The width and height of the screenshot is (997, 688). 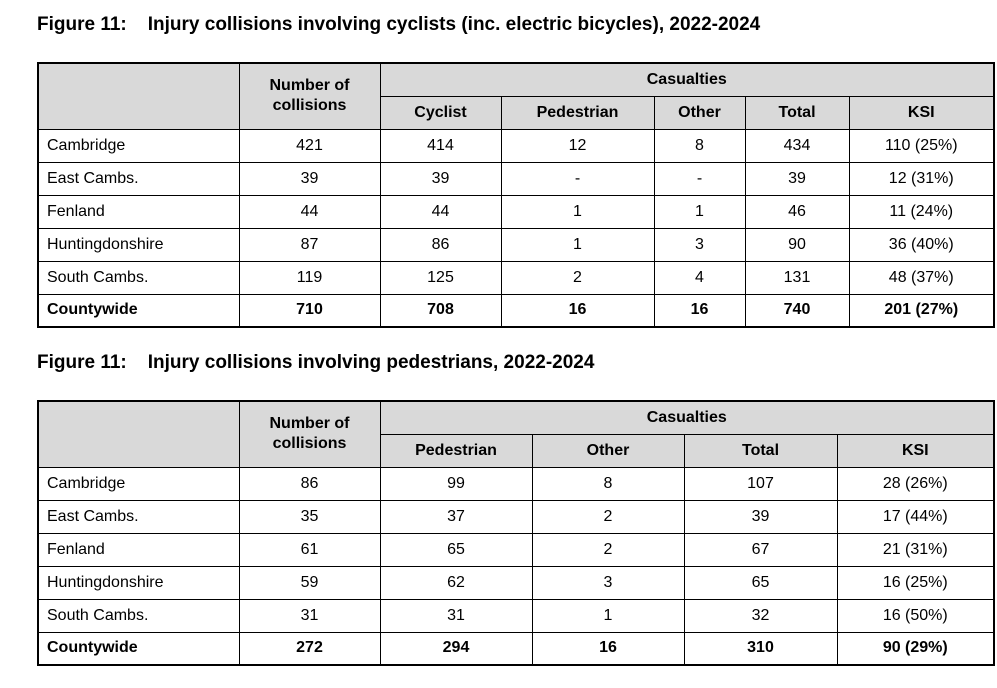 I want to click on casualty-cell: 37, so click(x=456, y=516).